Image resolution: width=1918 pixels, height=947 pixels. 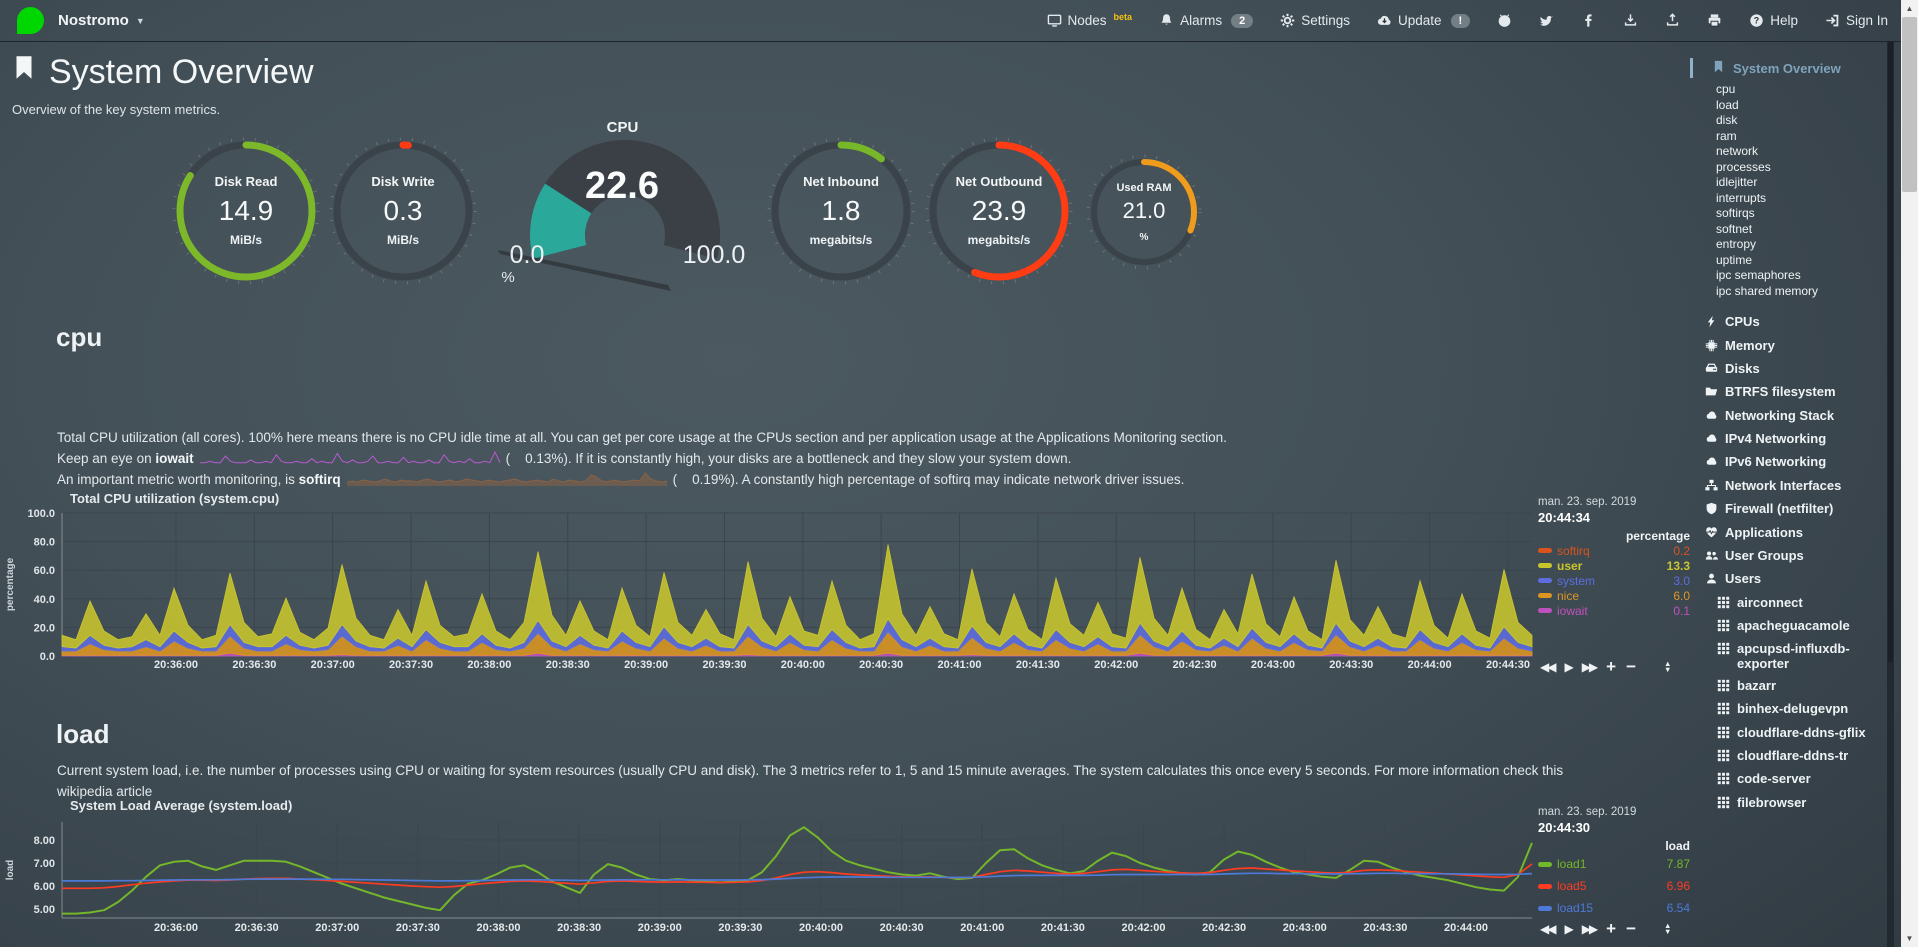 I want to click on load-description-line2-wikipedia-link: wikipedia article, so click(x=105, y=791).